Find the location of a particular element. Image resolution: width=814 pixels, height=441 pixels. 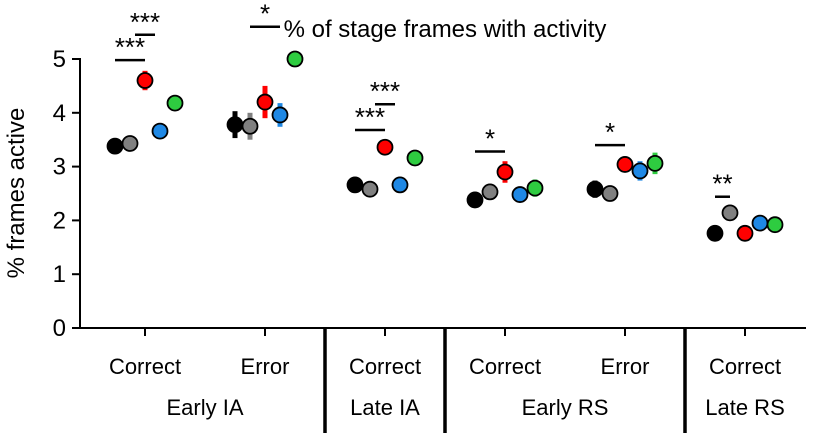

y-tick-label: 3 is located at coordinates (59, 167).